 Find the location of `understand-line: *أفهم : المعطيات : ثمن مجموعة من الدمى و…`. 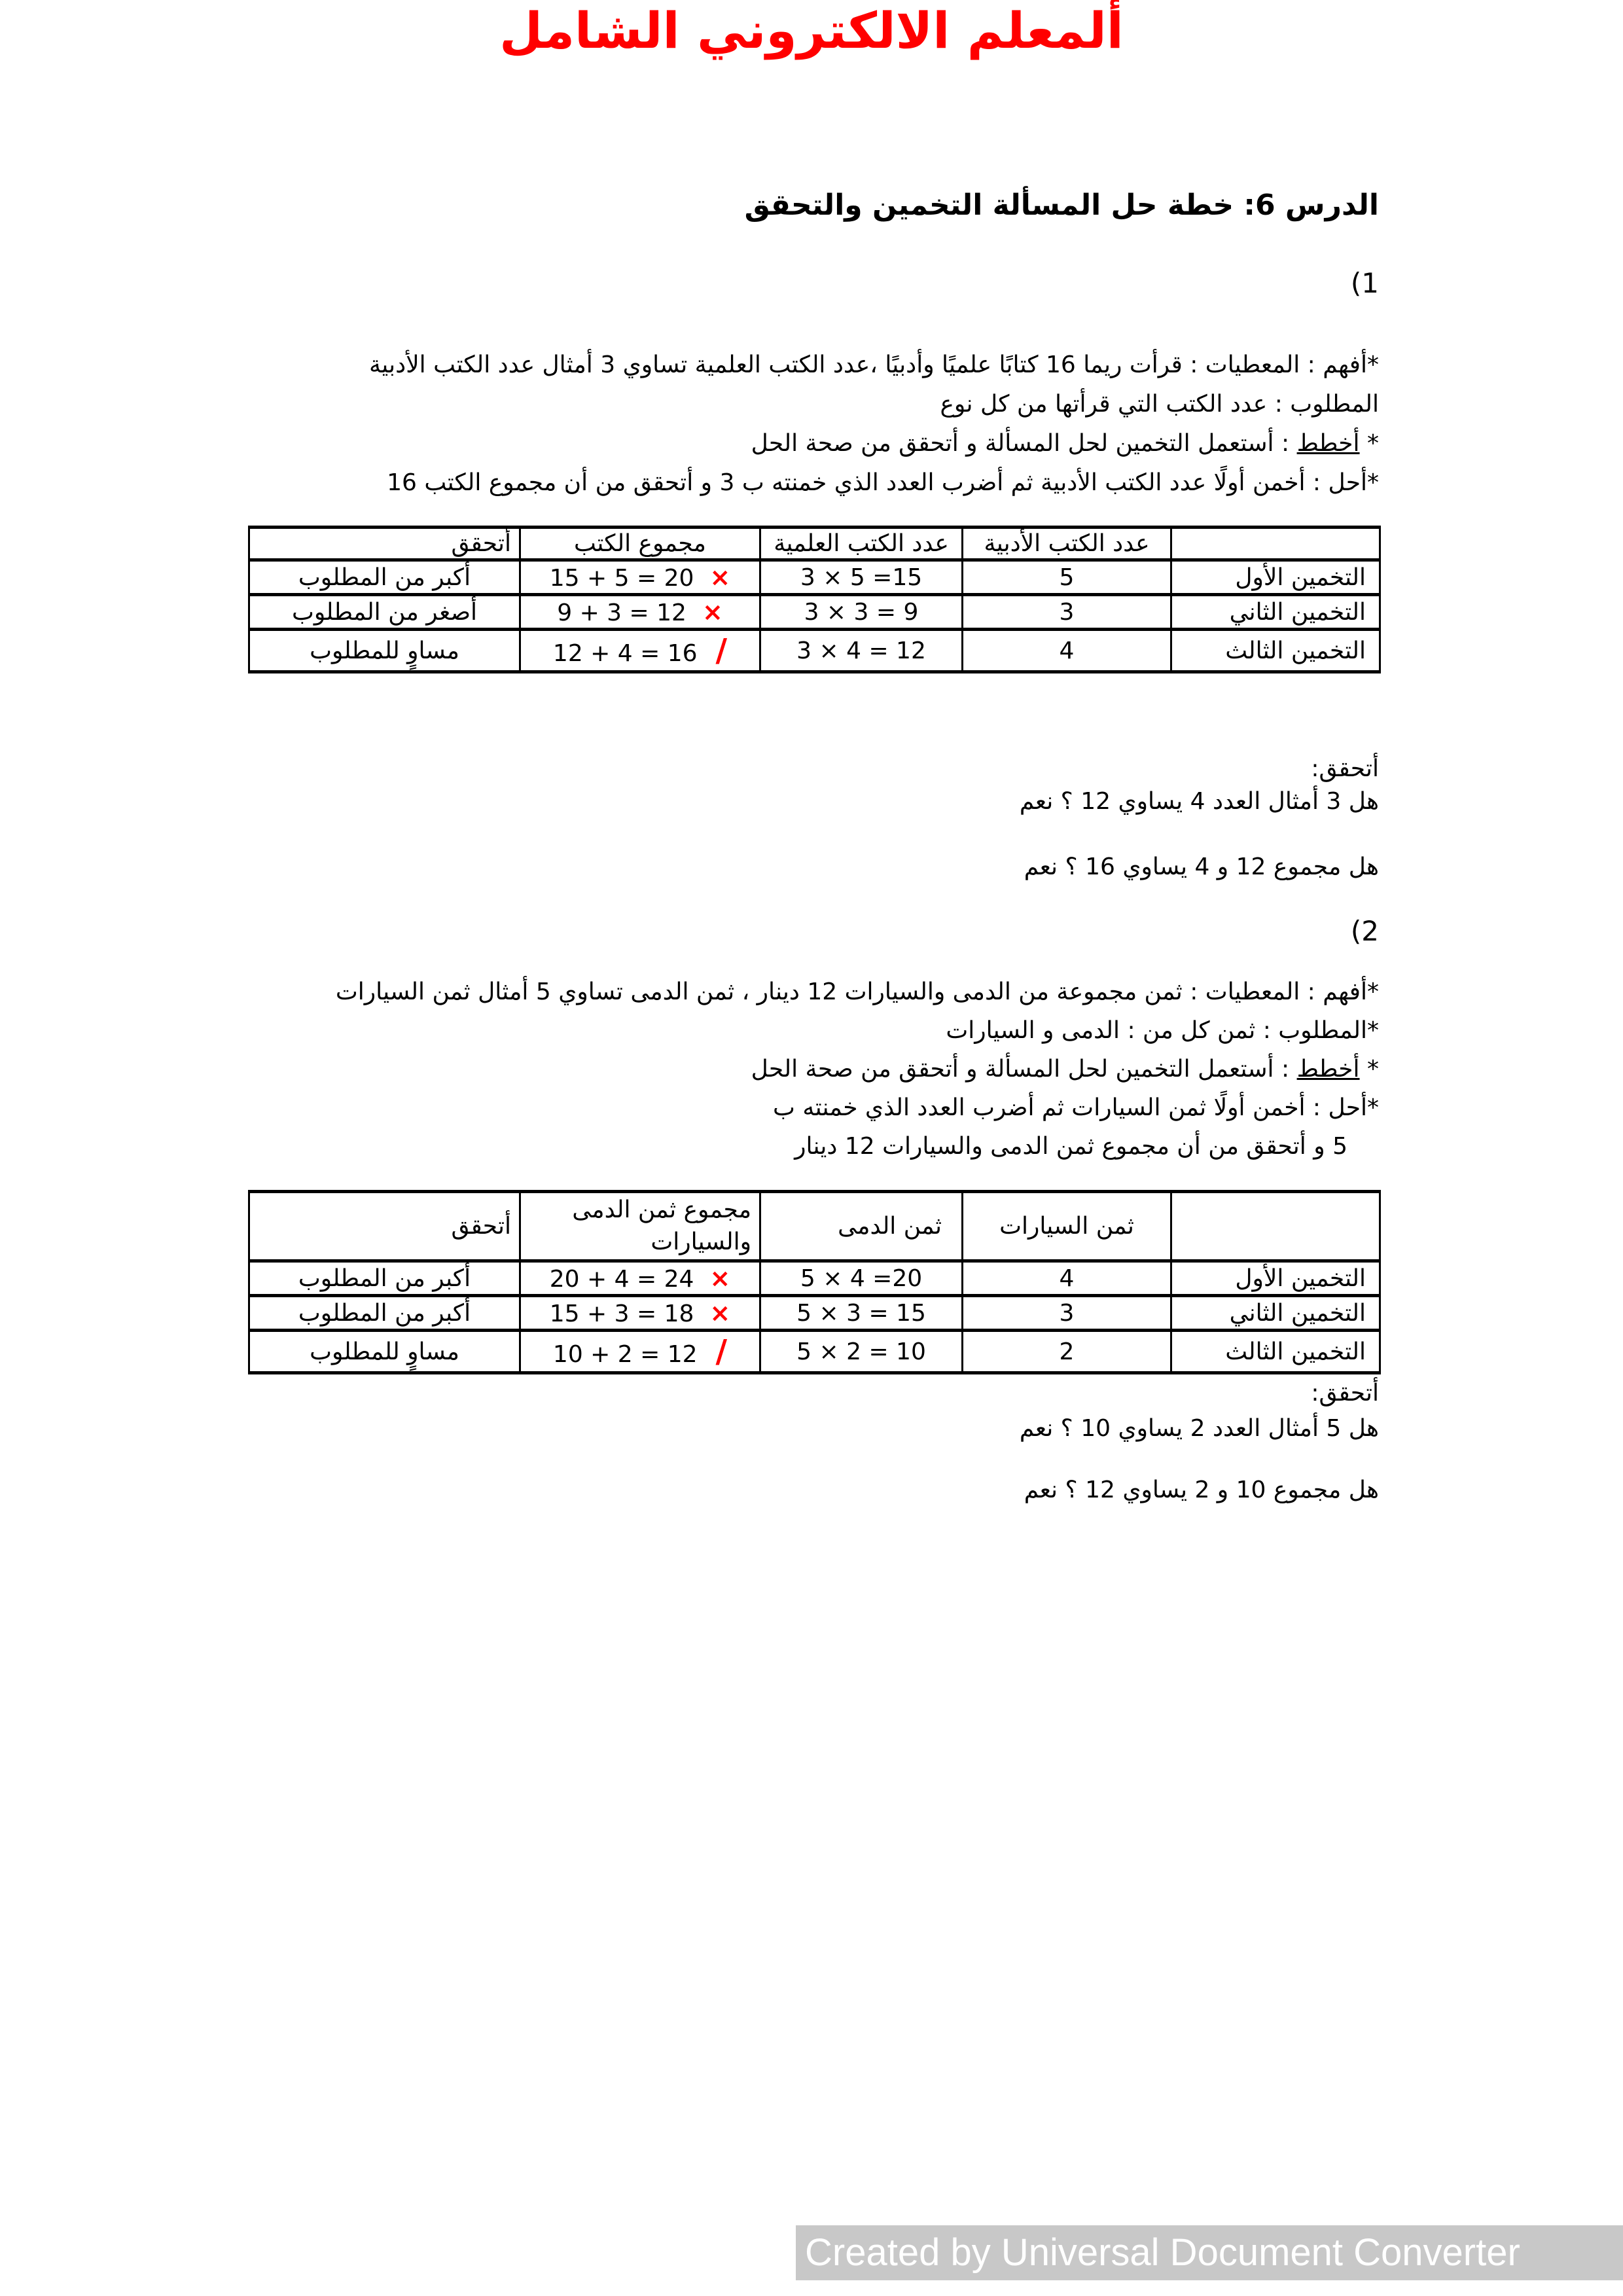

understand-line: *أفهم : المعطيات : ثمن مجموعة من الدمى و… is located at coordinates (857, 991).